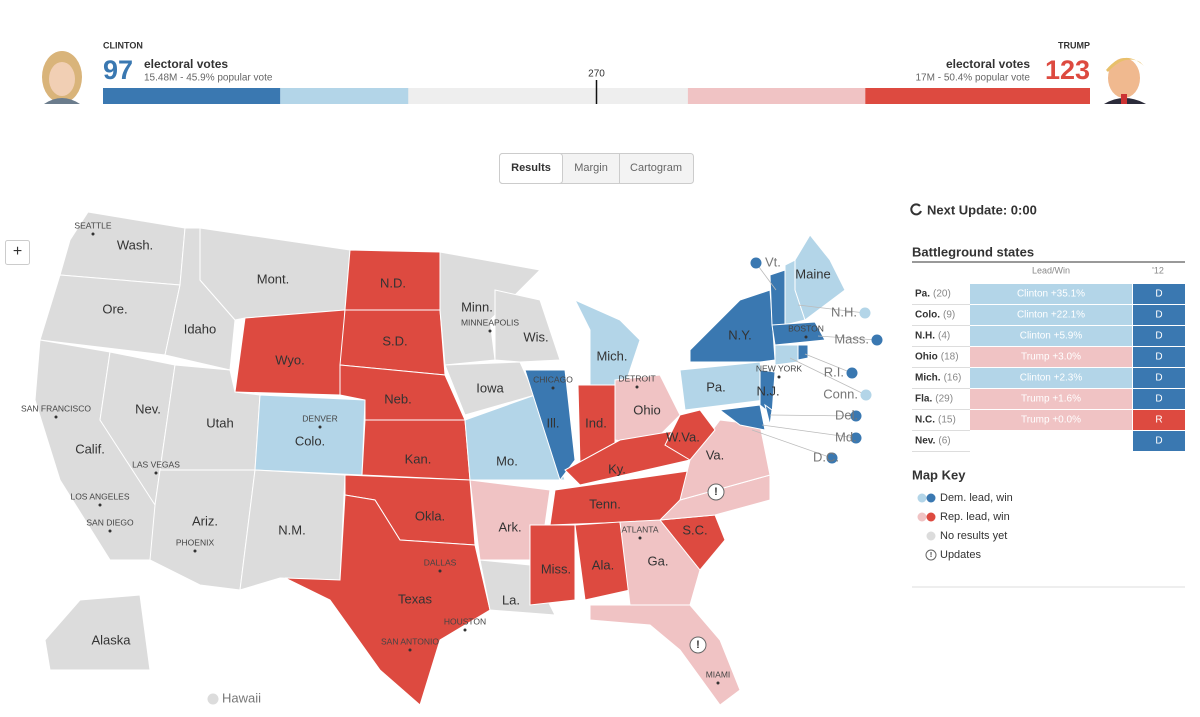 The image size is (1200, 717). I want to click on tabs: Results Margin Cartogram, so click(596, 168).